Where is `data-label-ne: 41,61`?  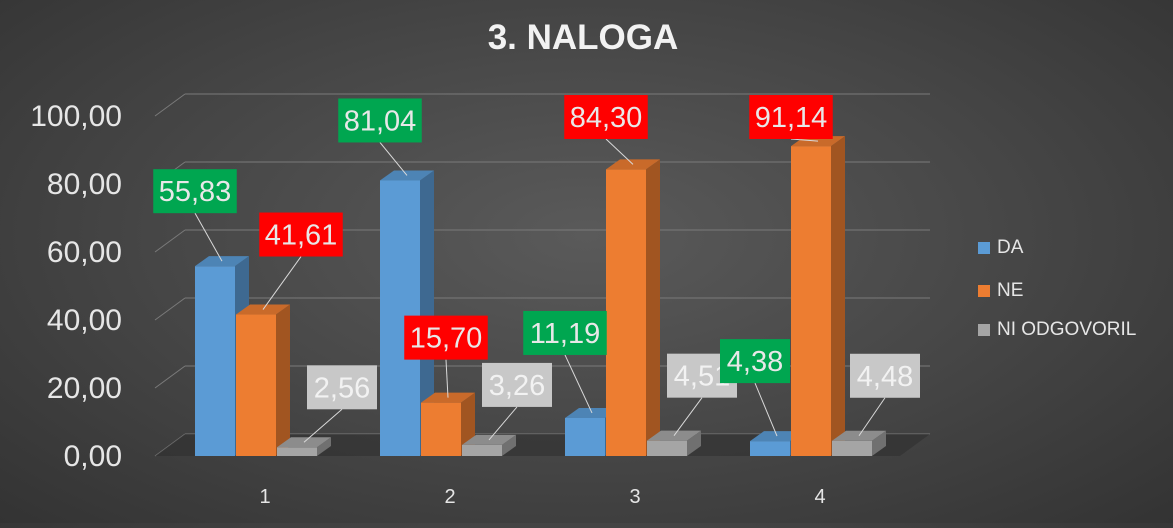
data-label-ne: 41,61 is located at coordinates (301, 261).